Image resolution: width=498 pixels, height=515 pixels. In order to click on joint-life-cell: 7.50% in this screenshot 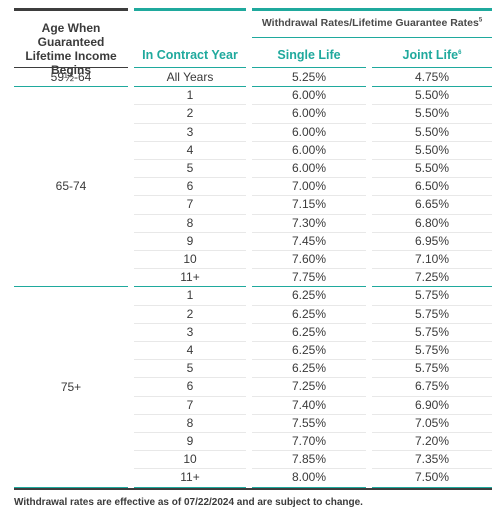, I will do `click(432, 477)`.